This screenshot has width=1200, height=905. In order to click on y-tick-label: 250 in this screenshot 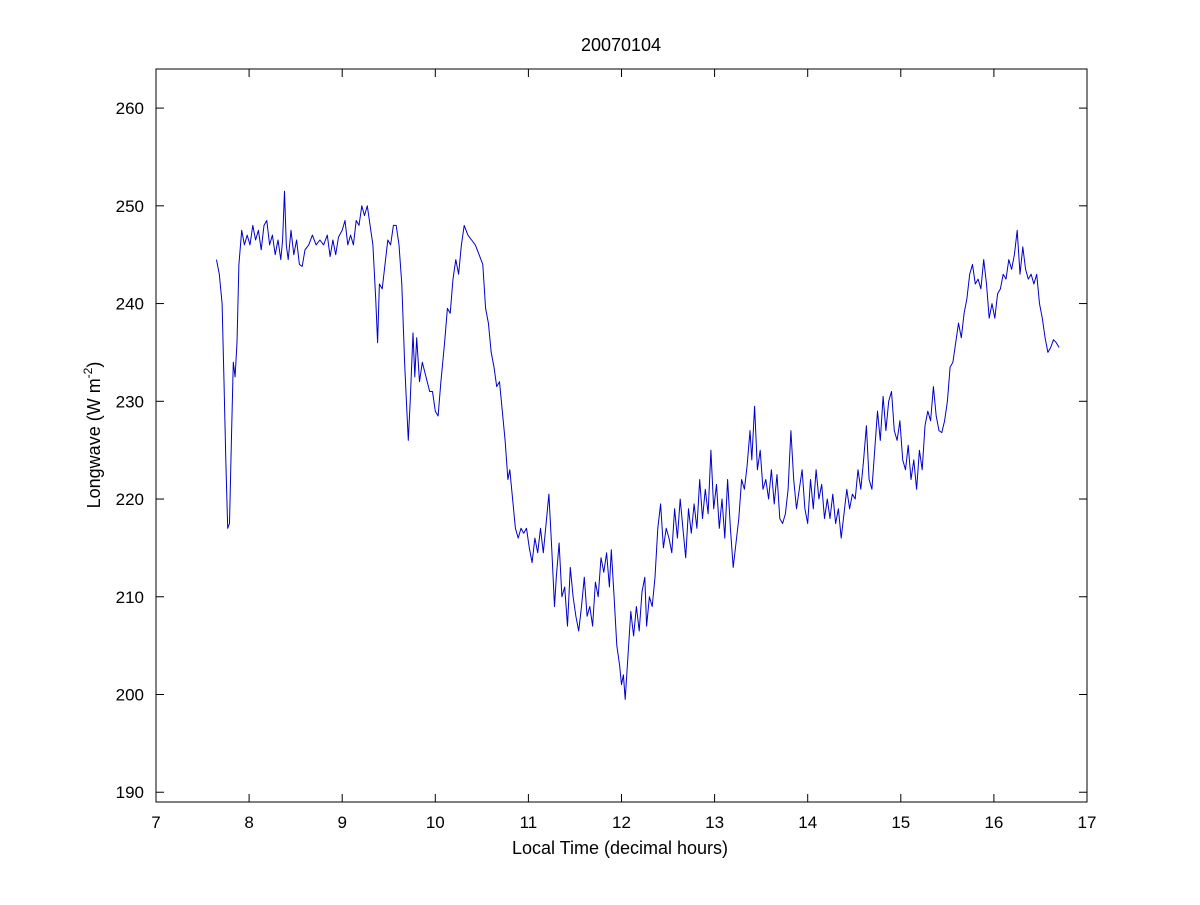, I will do `click(130, 206)`.